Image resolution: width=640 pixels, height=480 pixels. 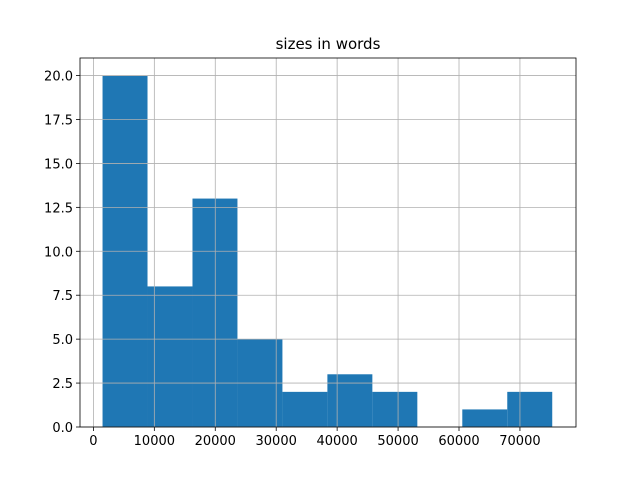 I want to click on y-tick-label: 17.5, so click(x=58, y=121).